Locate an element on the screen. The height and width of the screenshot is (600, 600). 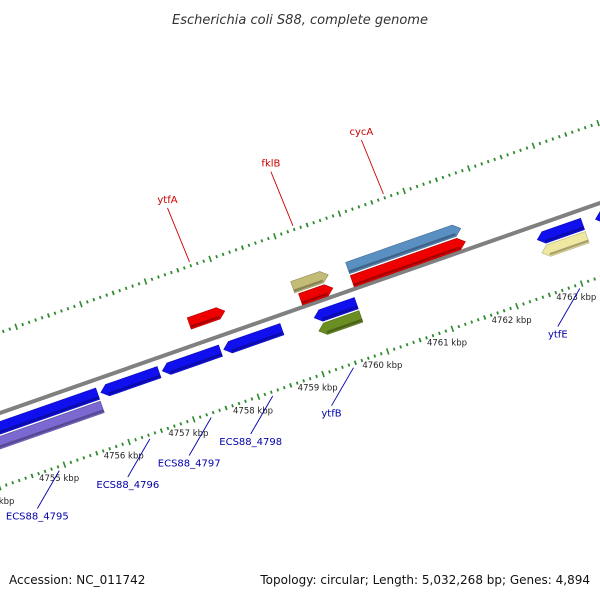
gene-label-group: ytfE is located at coordinates (564, 314).